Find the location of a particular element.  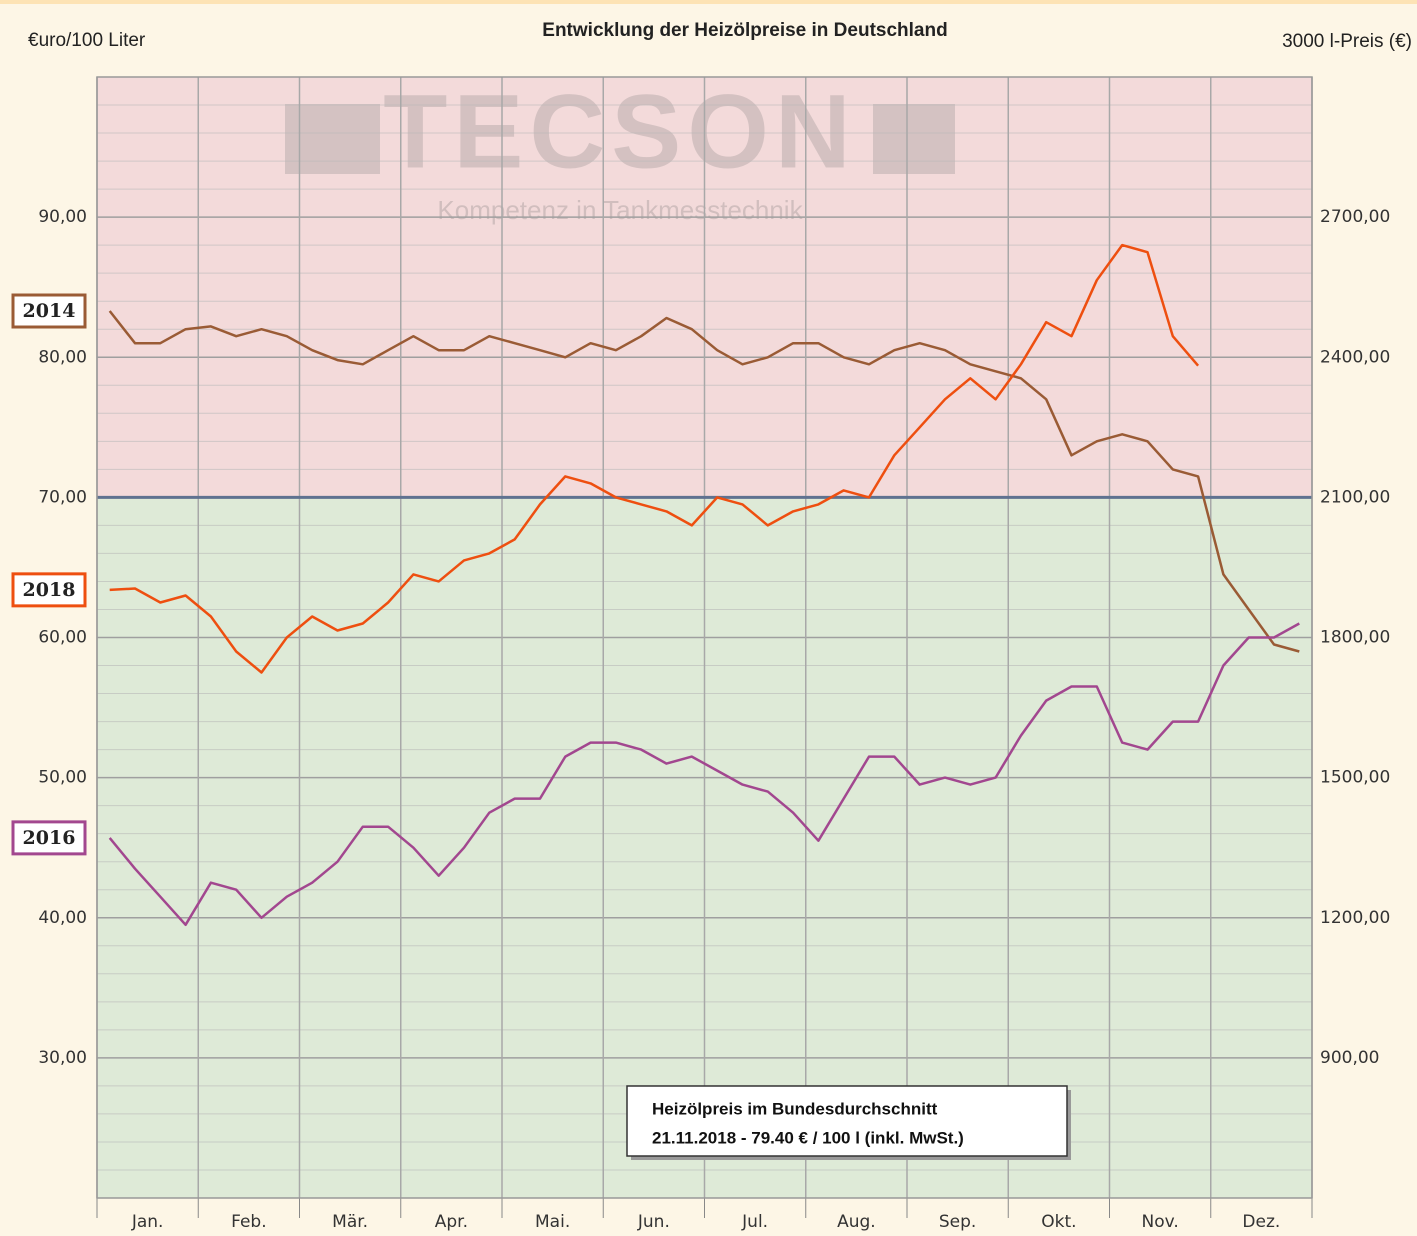

y2-tick-label: 2100,00 is located at coordinates (1355, 497).